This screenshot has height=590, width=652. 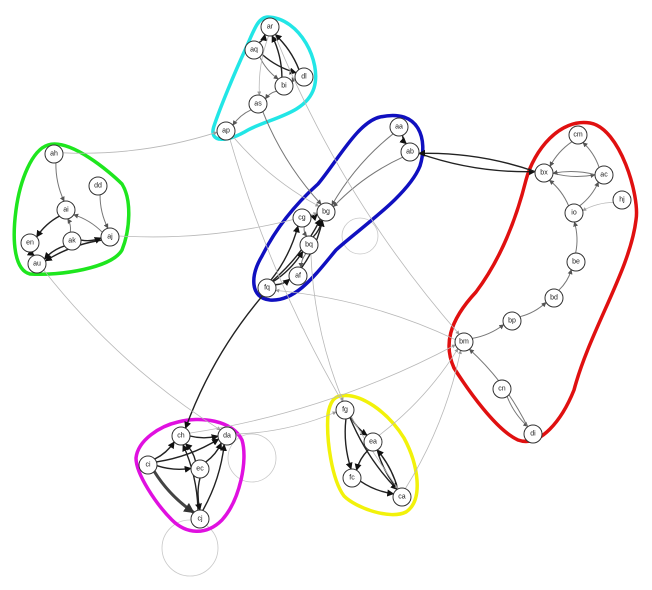 What do you see at coordinates (37, 264) in the screenshot?
I see `node-au: au` at bounding box center [37, 264].